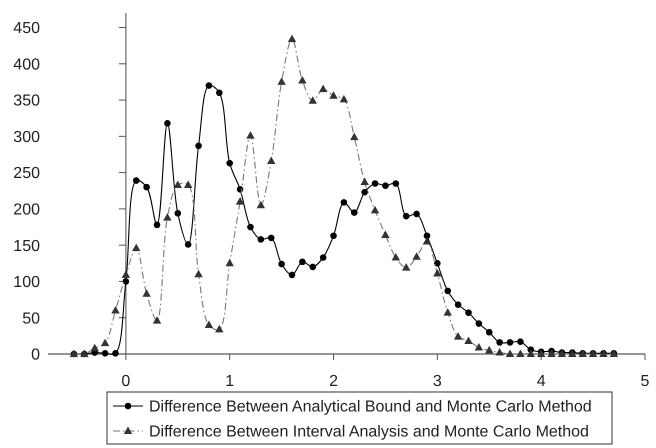 The width and height of the screenshot is (656, 448). What do you see at coordinates (125, 381) in the screenshot?
I see `x-tick-label: 0` at bounding box center [125, 381].